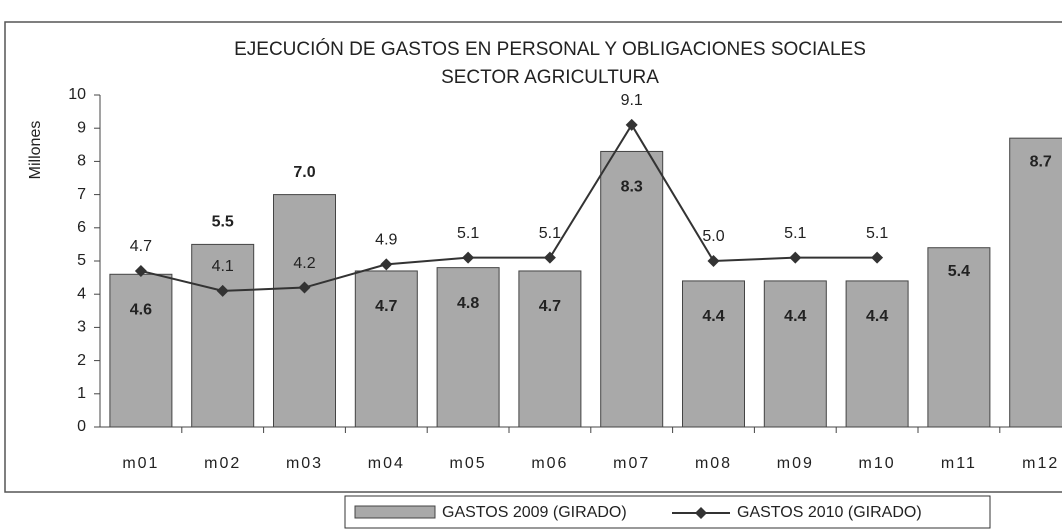 Image resolution: width=1062 pixels, height=531 pixels. I want to click on x-tick-label: m04, so click(386, 463).